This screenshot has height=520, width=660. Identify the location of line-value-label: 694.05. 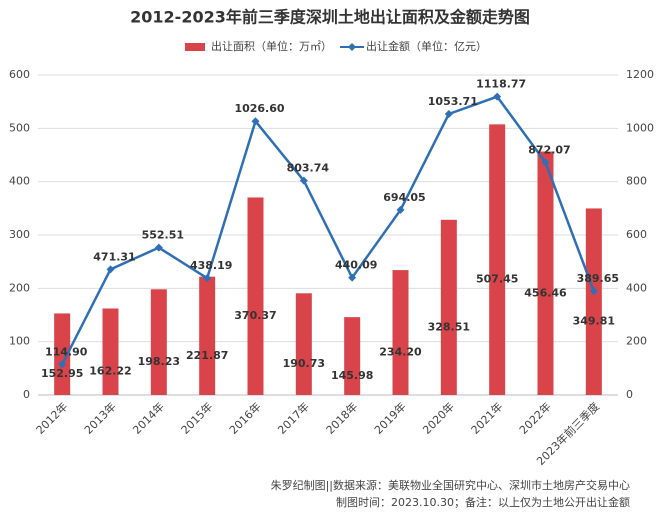
(404, 197).